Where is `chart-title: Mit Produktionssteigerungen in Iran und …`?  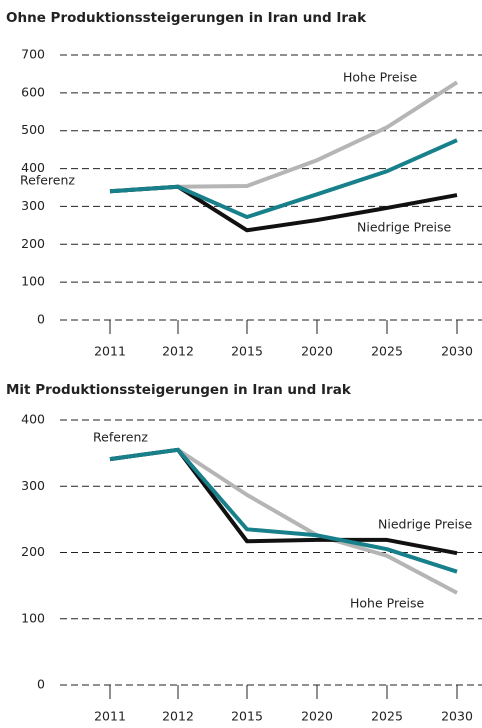 chart-title: Mit Produktionssteigerungen in Iran und … is located at coordinates (179, 390).